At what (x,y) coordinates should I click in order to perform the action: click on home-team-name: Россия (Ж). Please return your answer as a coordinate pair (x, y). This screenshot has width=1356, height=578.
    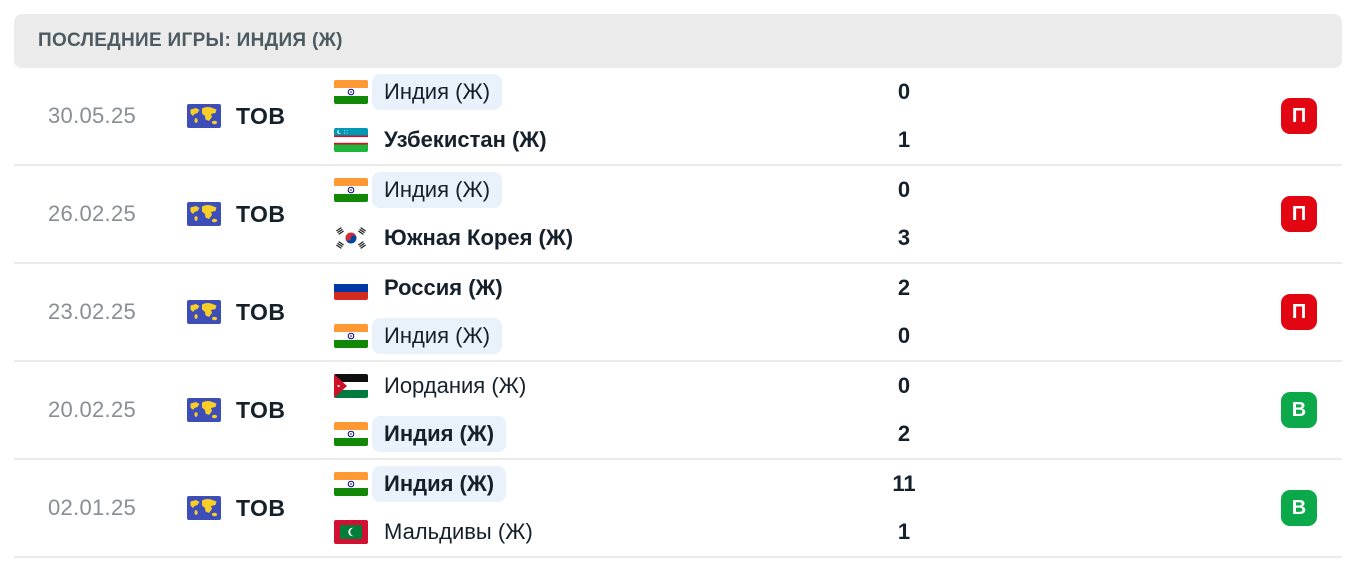
    Looking at the image, I should click on (443, 287).